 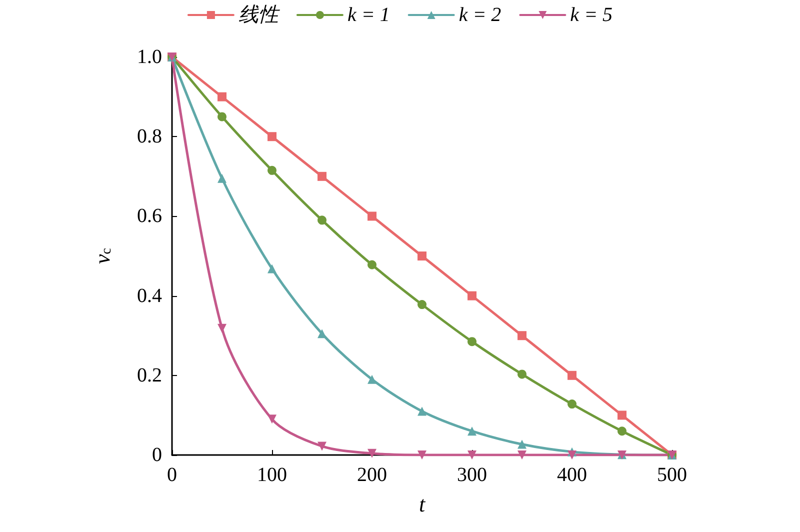 I want to click on legend-label: k = 1, so click(x=368, y=15).